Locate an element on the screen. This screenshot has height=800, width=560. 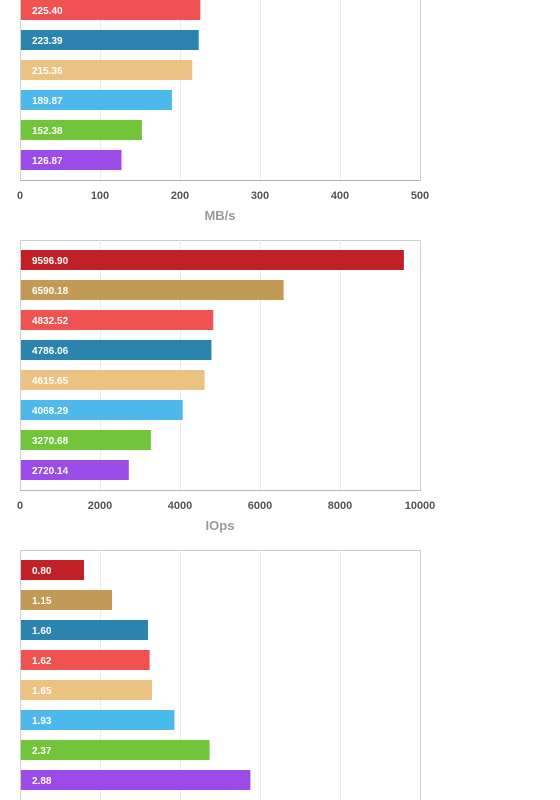
bar-value-label: 223.39 is located at coordinates (47, 41).